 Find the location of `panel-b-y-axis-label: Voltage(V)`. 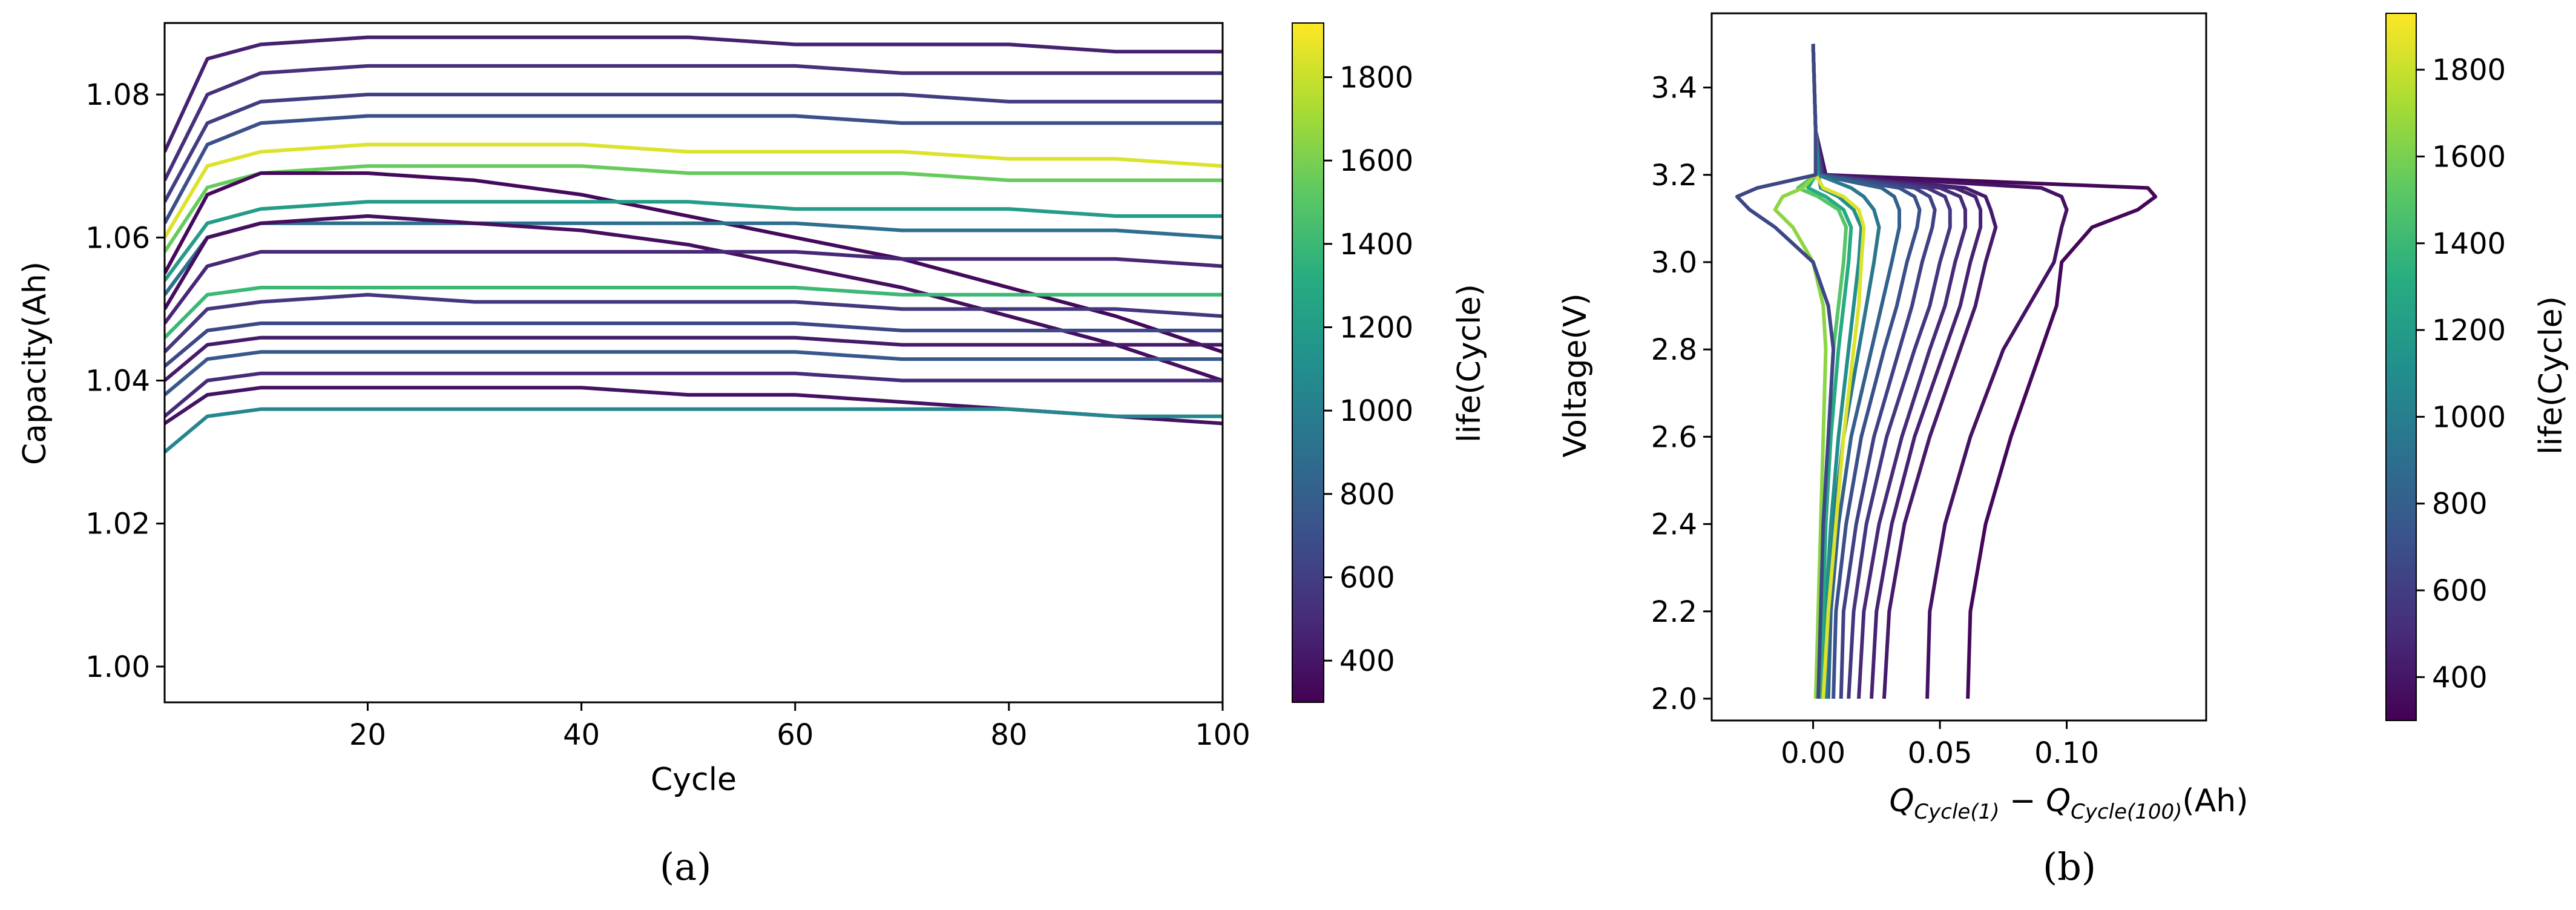

panel-b-y-axis-label: Voltage(V) is located at coordinates (1575, 375).